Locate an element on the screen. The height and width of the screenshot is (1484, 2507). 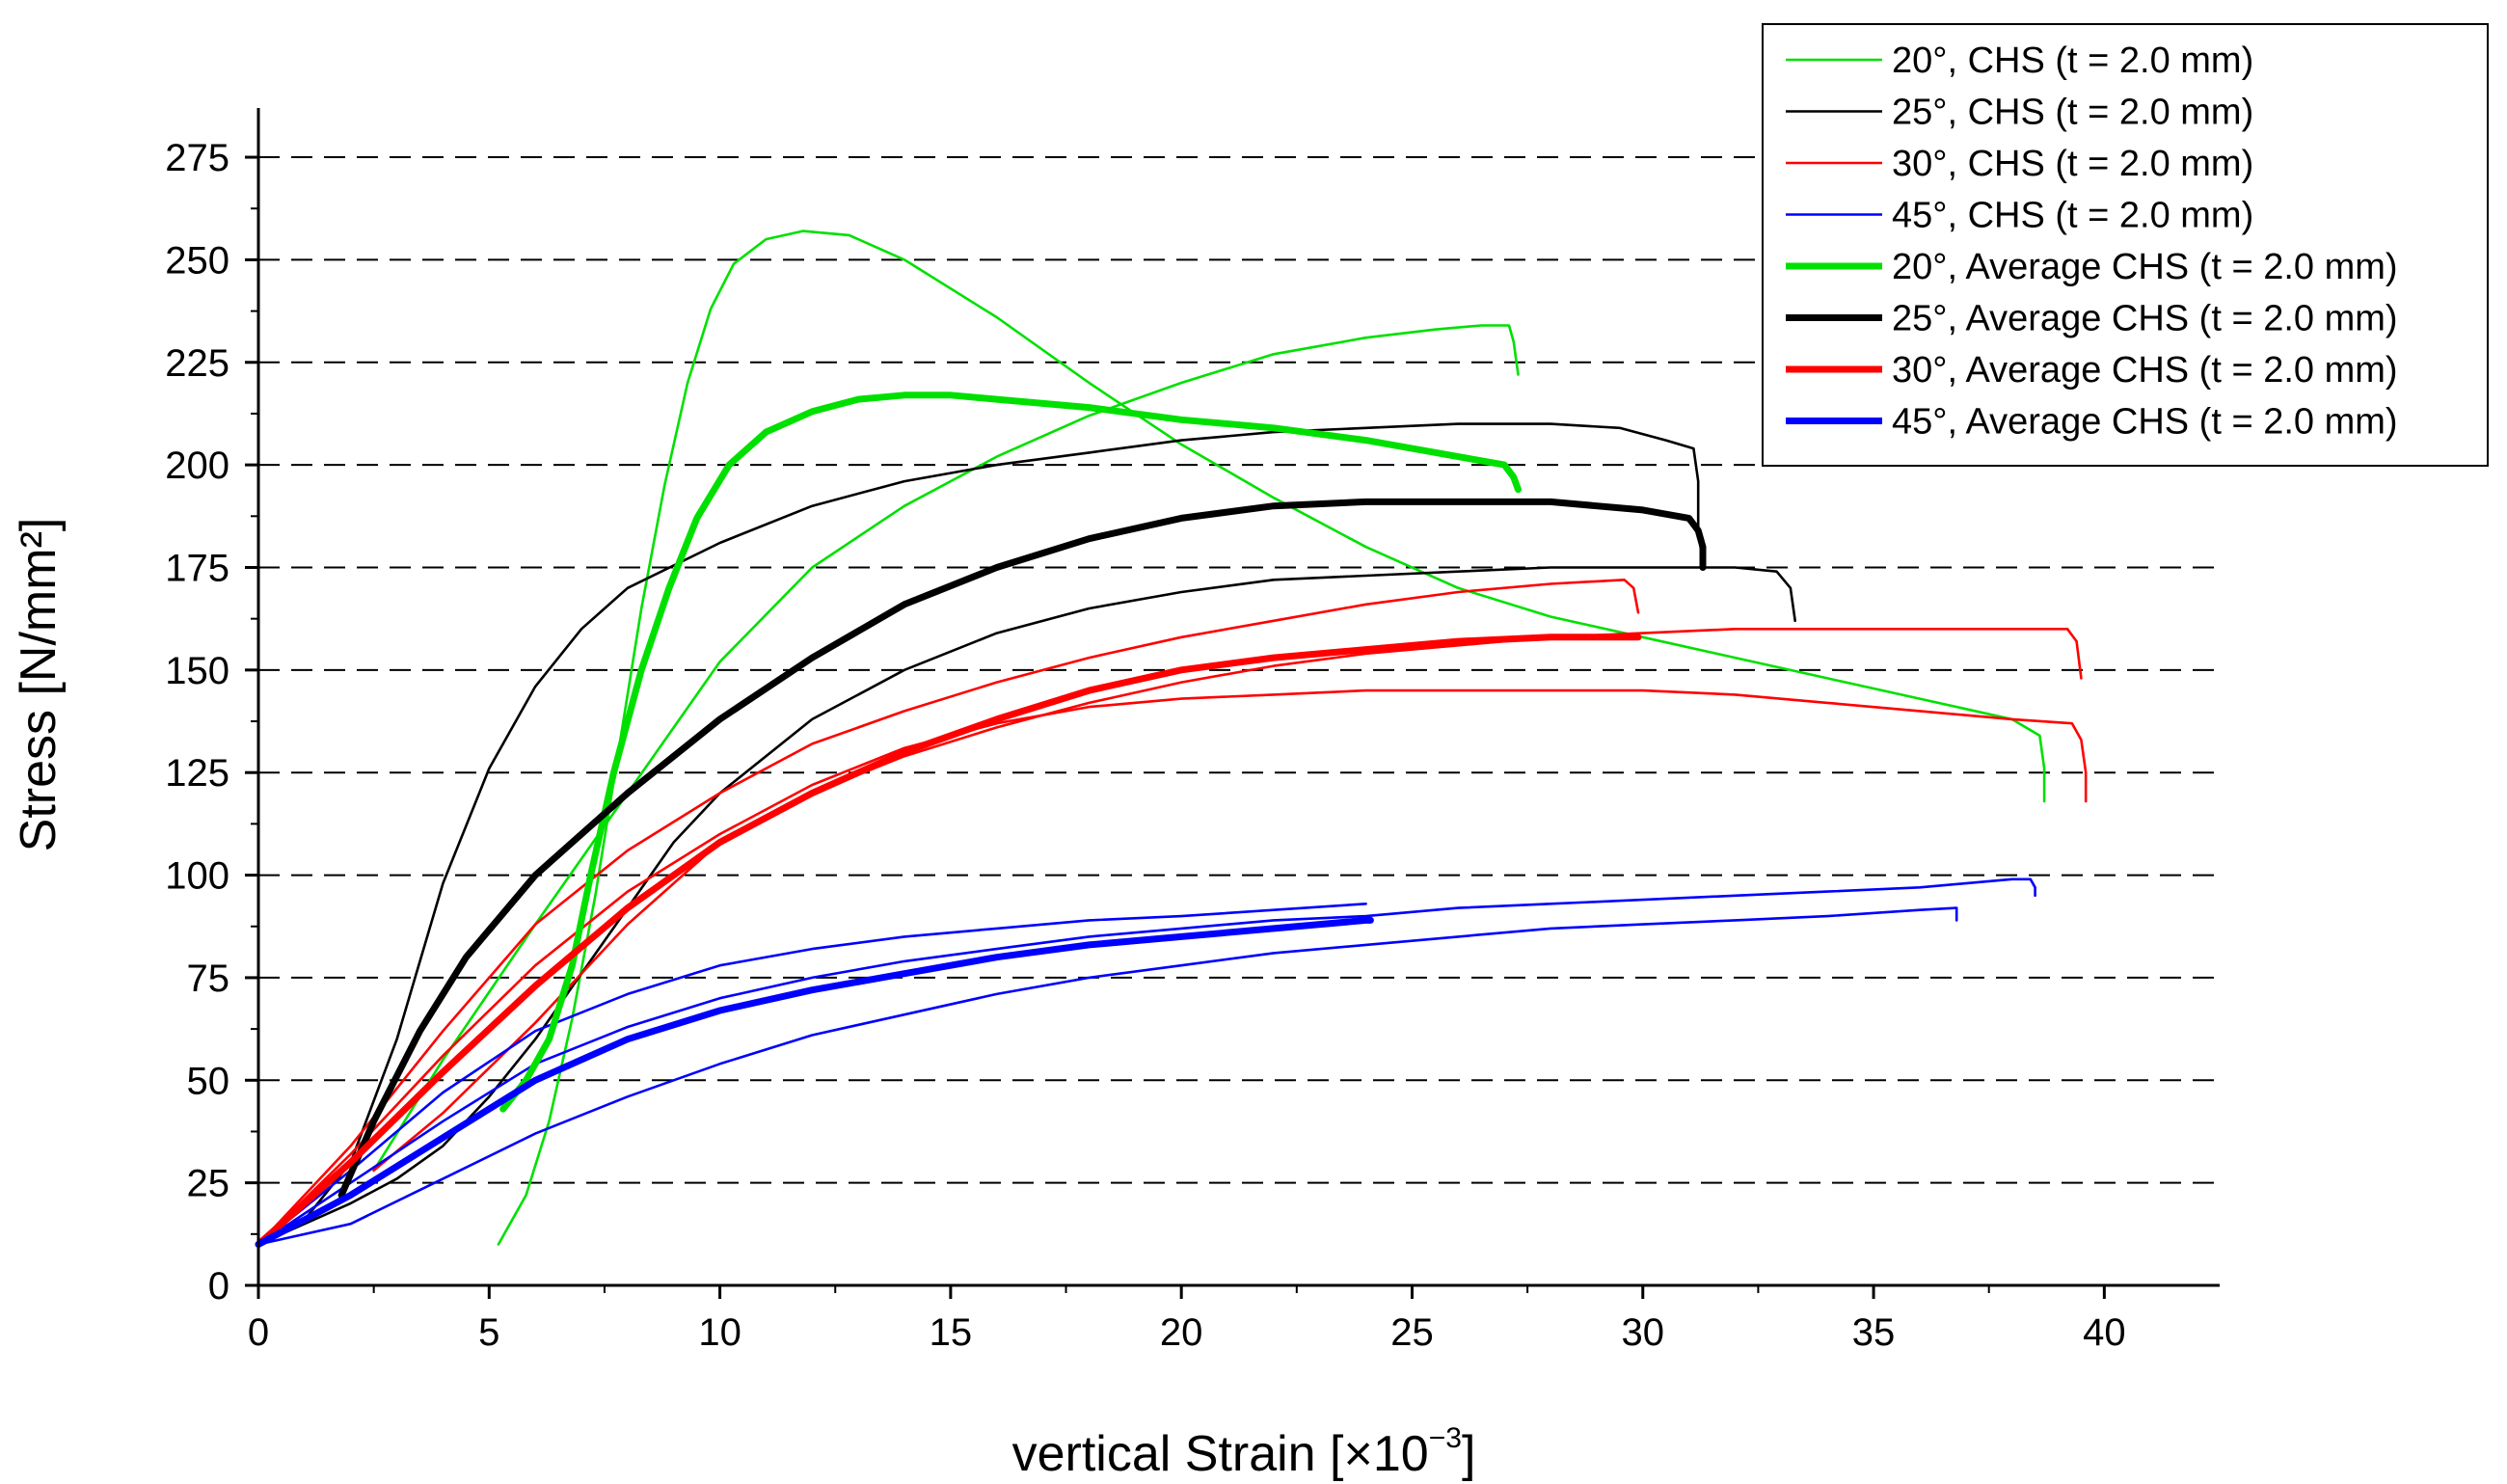
legend-label-0: 20°, CHS (t = 2.0 mm) is located at coordinates (2072, 60).